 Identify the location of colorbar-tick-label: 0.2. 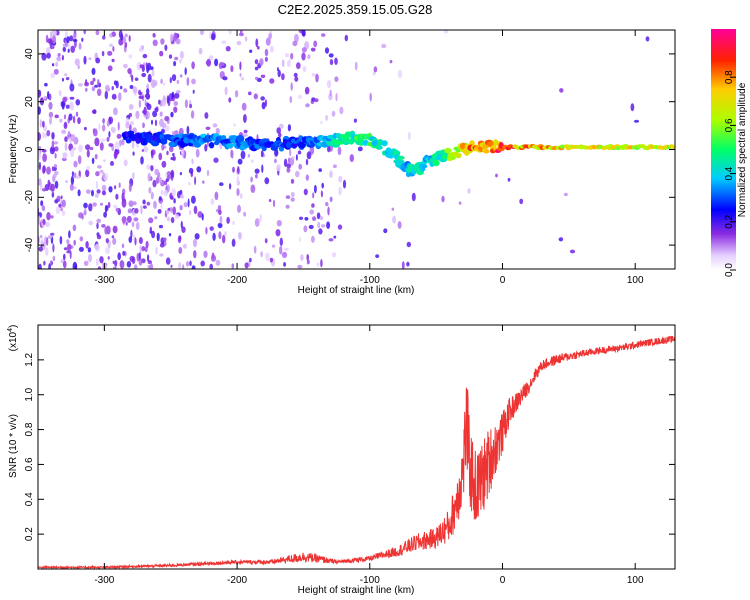
(729, 221).